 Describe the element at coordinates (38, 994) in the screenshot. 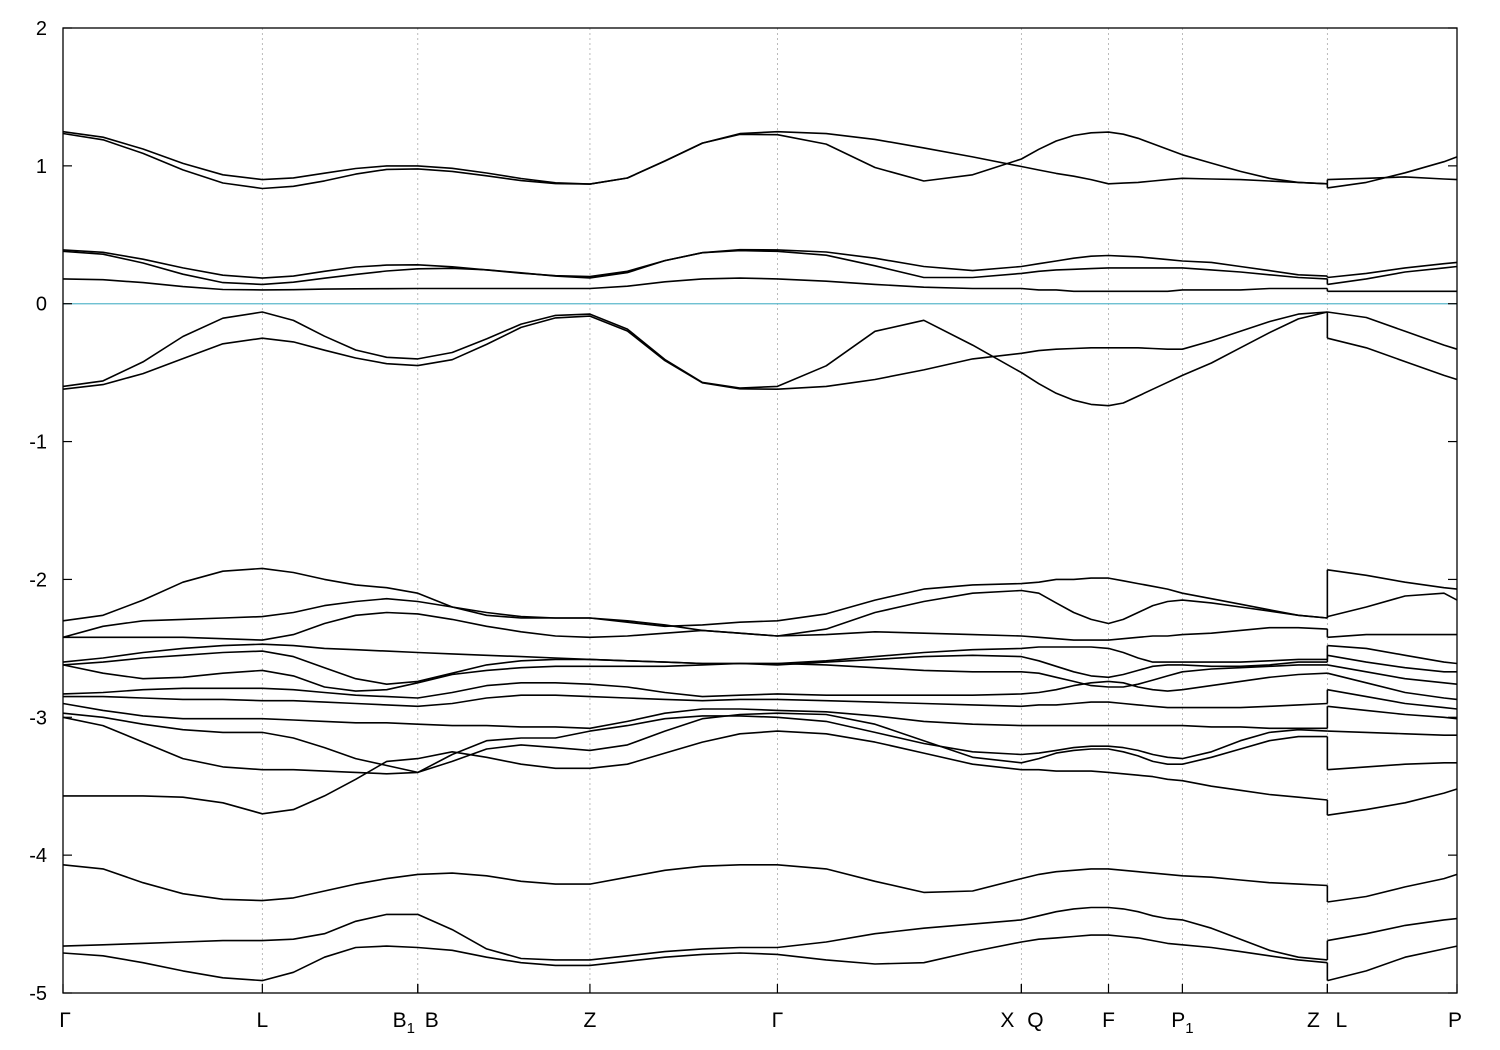

I see `y-tick-label: -5` at that location.